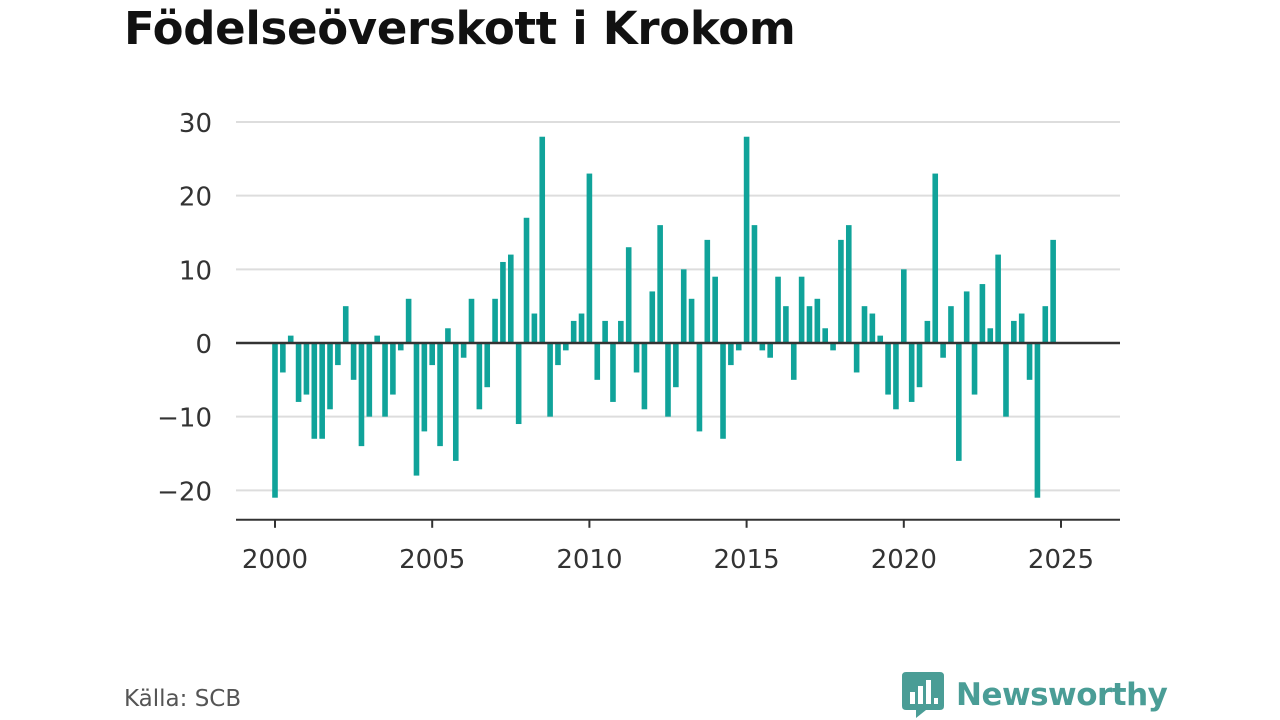 This screenshot has height=720, width=1280. What do you see at coordinates (1062, 695) in the screenshot?
I see `brand-name: Newsworthy` at bounding box center [1062, 695].